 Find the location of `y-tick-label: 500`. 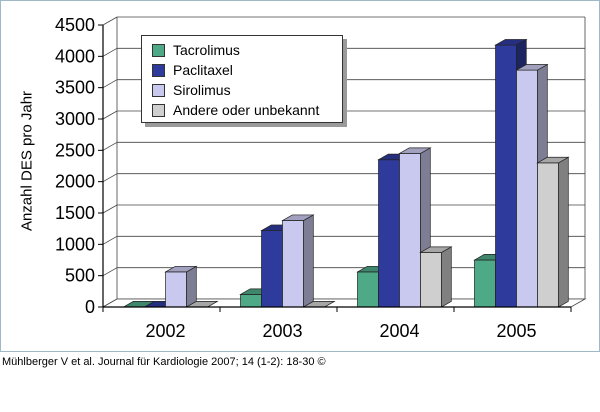

y-tick-label: 500 is located at coordinates (80, 276).